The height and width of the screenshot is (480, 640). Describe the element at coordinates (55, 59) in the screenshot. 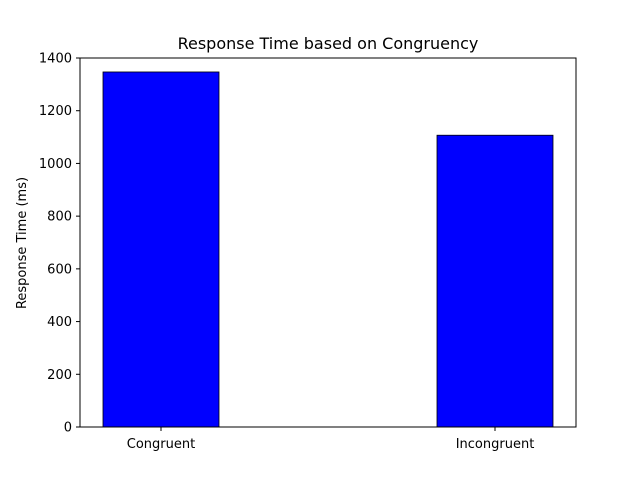

I see `y-tick-label: 1400` at that location.